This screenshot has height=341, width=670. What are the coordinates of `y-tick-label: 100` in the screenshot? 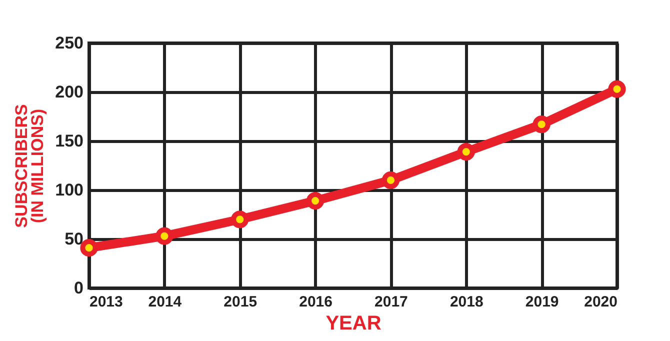 It's located at (69, 190).